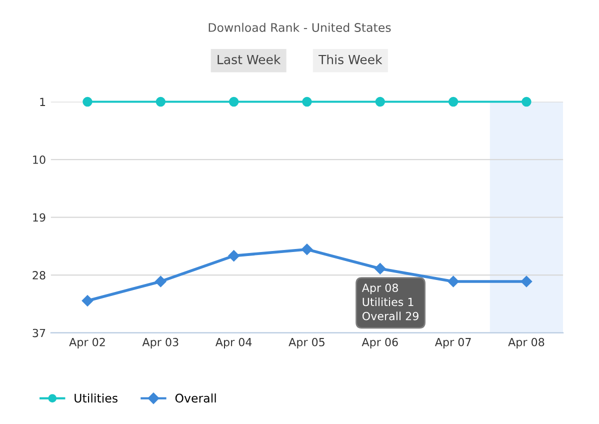 The width and height of the screenshot is (599, 424). Describe the element at coordinates (299, 27) in the screenshot. I see `chart-title: Download Rank - United States` at that location.